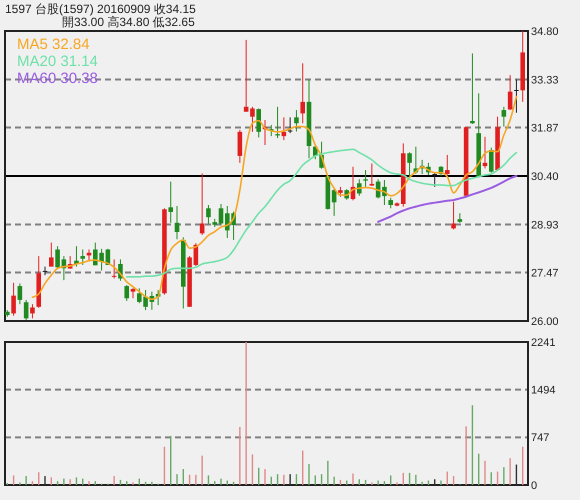 Image resolution: width=580 pixels, height=500 pixels. I want to click on y-tick-label: 31.87, so click(545, 128).